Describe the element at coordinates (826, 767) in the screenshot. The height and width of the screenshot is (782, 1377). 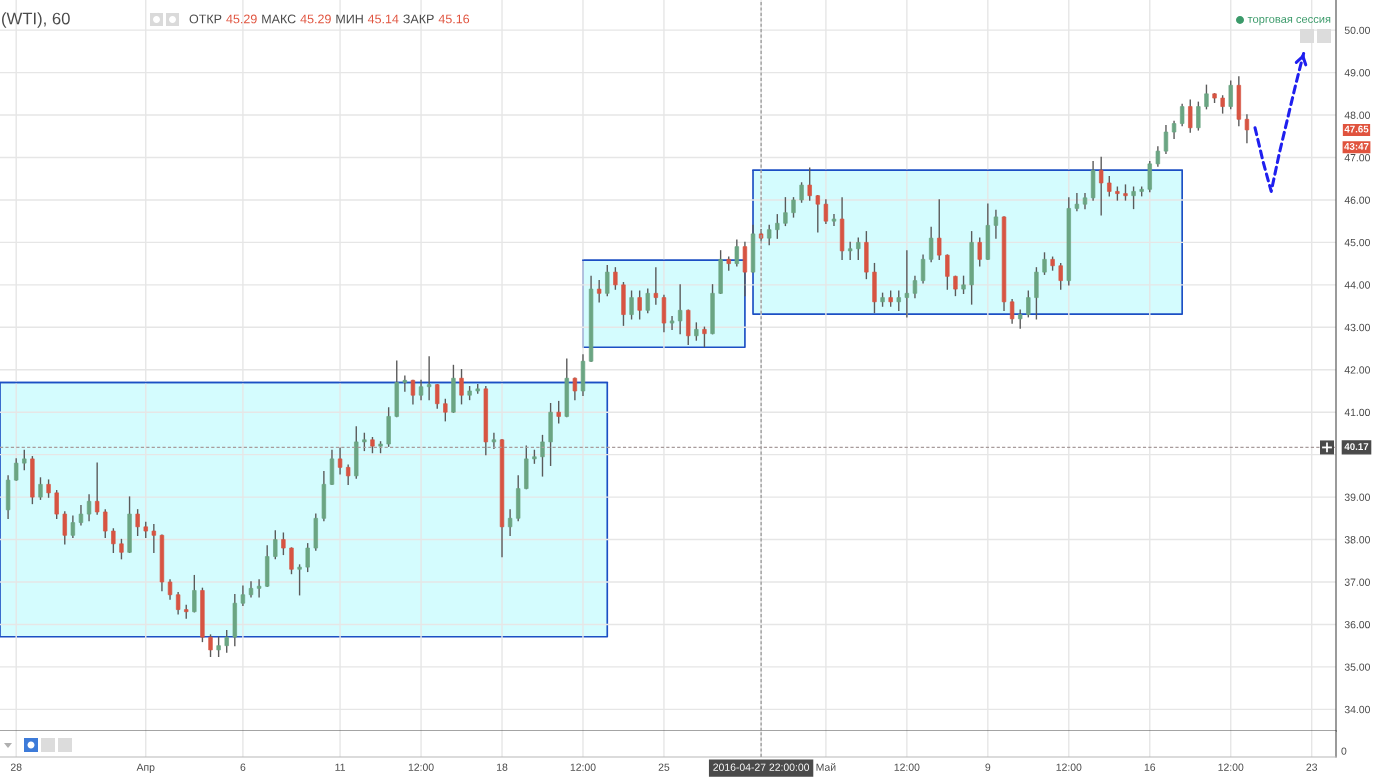
I see `x-tick-label: Май` at that location.